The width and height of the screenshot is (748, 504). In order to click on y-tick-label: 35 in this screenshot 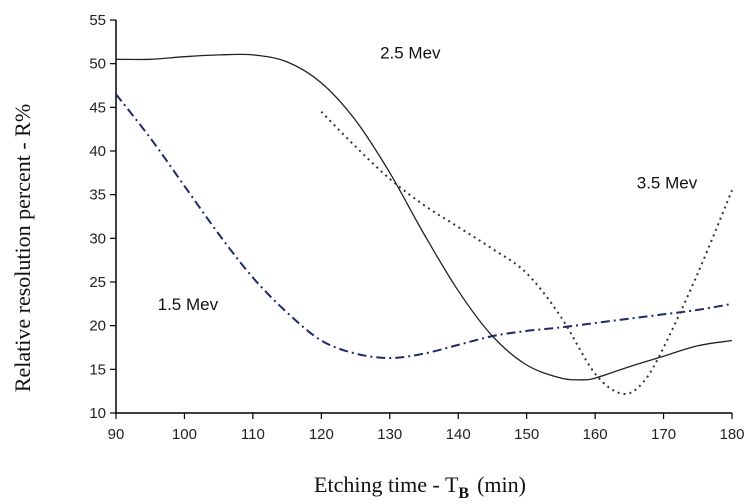, I will do `click(97, 195)`.